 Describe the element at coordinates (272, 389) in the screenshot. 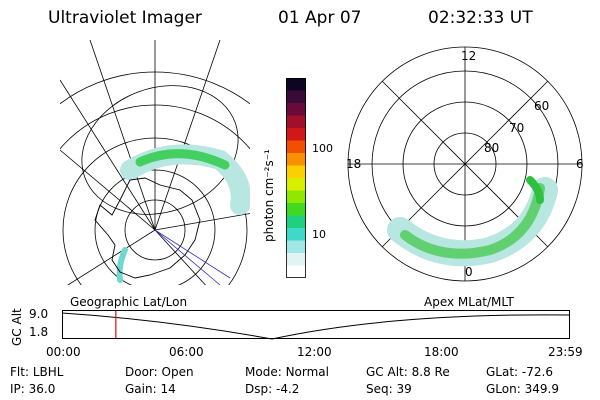

I see `status-dsp: Dsp: -4.2` at that location.